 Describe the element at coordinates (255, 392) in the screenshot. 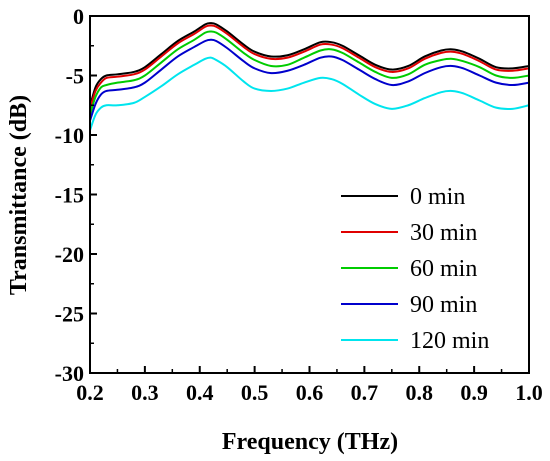

I see `x-tick-label: 0.5` at that location.